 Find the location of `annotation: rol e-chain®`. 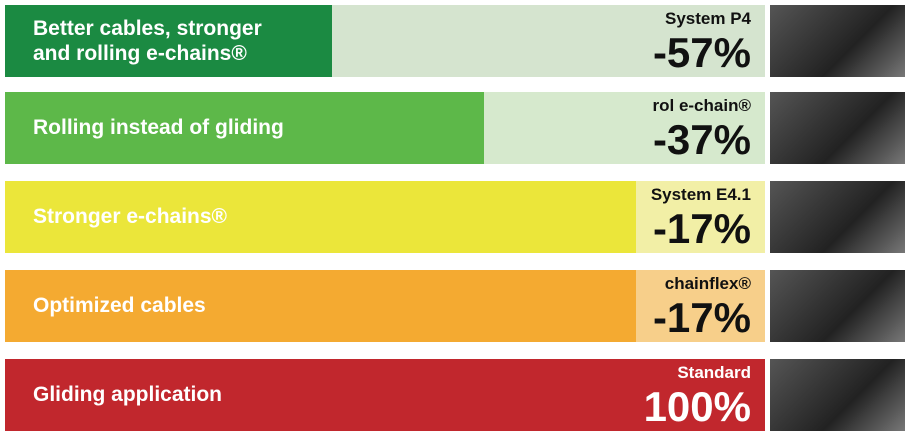

annotation: rol e-chain® is located at coordinates (702, 105).